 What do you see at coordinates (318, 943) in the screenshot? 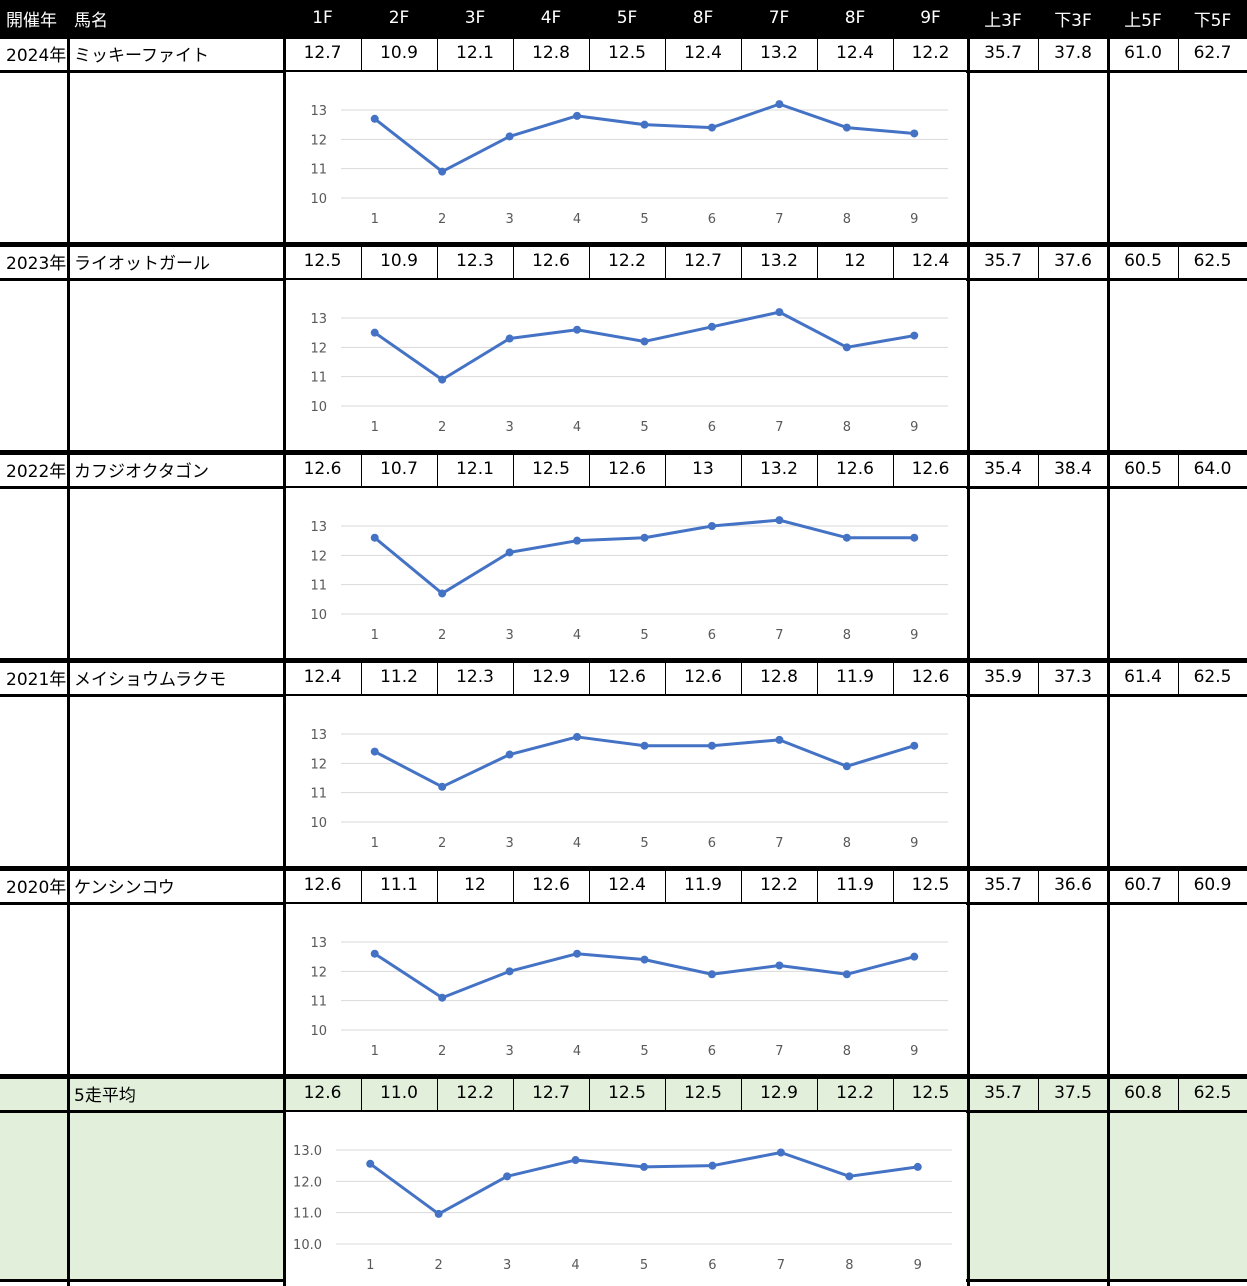
I see `y-tick-label: 13` at bounding box center [318, 943].